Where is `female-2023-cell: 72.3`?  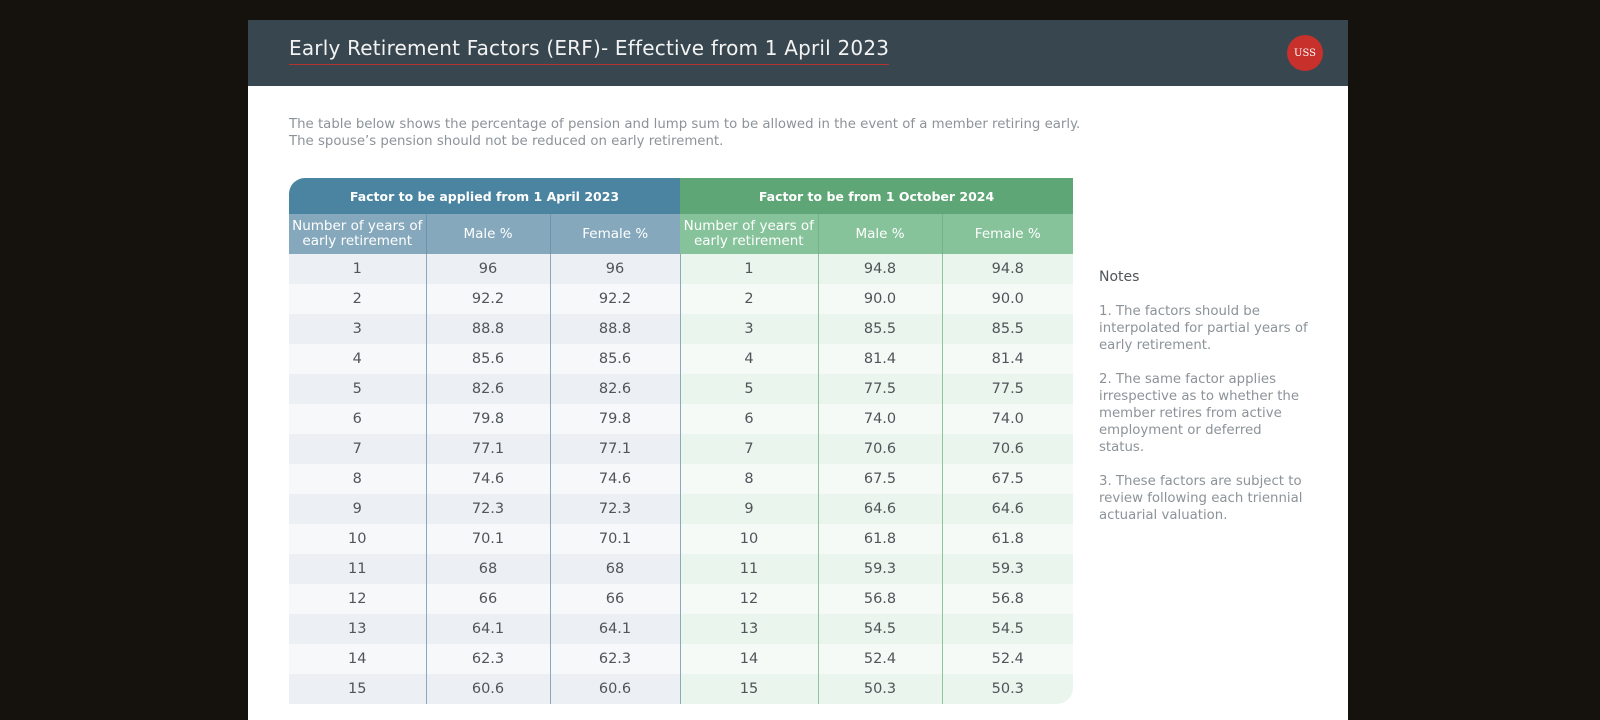
female-2023-cell: 72.3 is located at coordinates (615, 509).